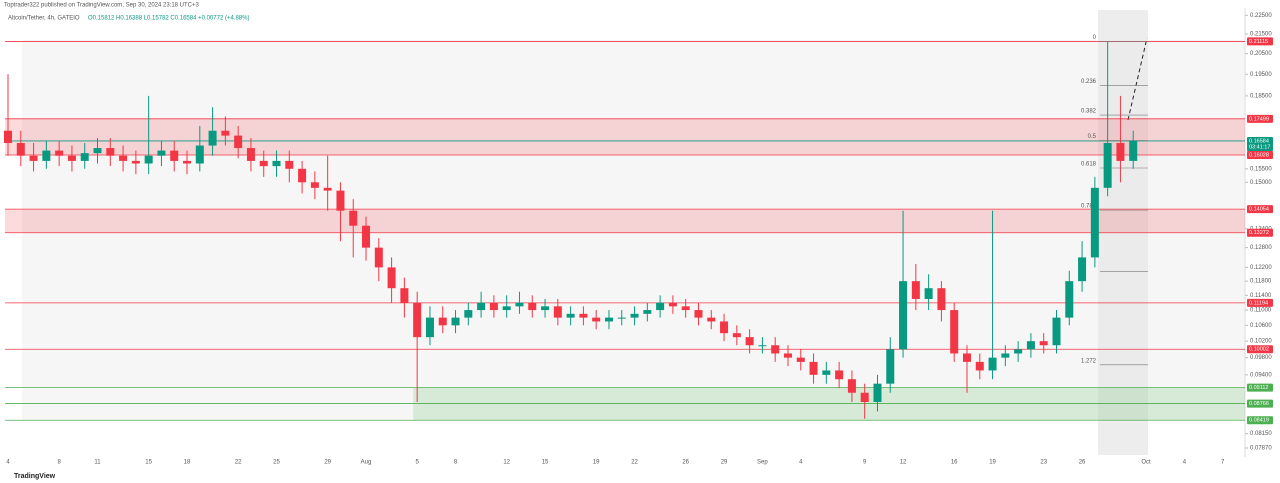  Describe the element at coordinates (1261, 375) in the screenshot. I see `y-tick-label: 0.09400` at that location.